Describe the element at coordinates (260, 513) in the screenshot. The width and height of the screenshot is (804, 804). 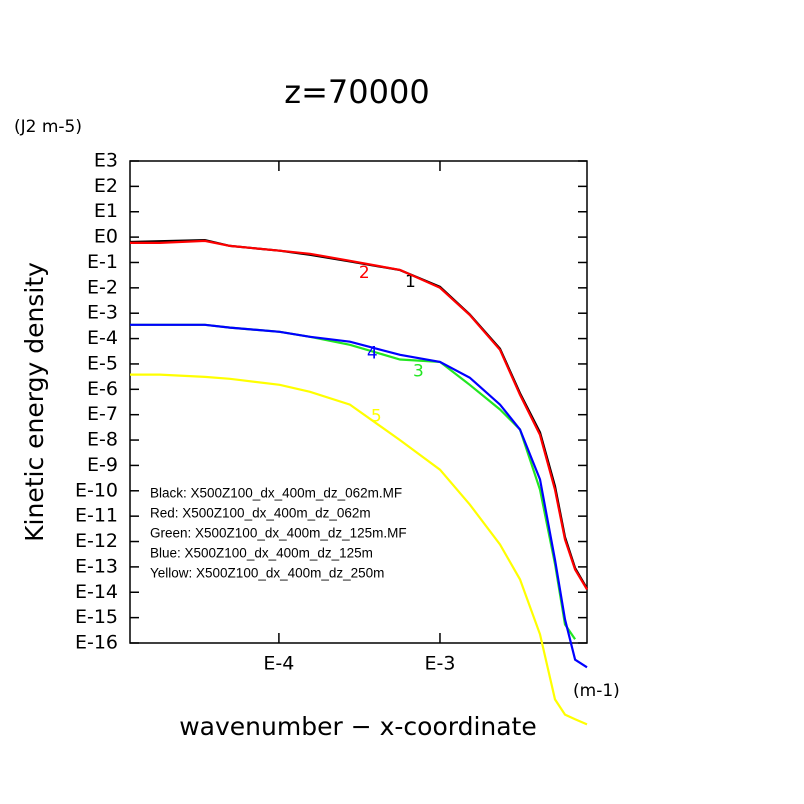
I see `legend-entry: Red: X500Z100_dx_400m_dz_062m` at that location.